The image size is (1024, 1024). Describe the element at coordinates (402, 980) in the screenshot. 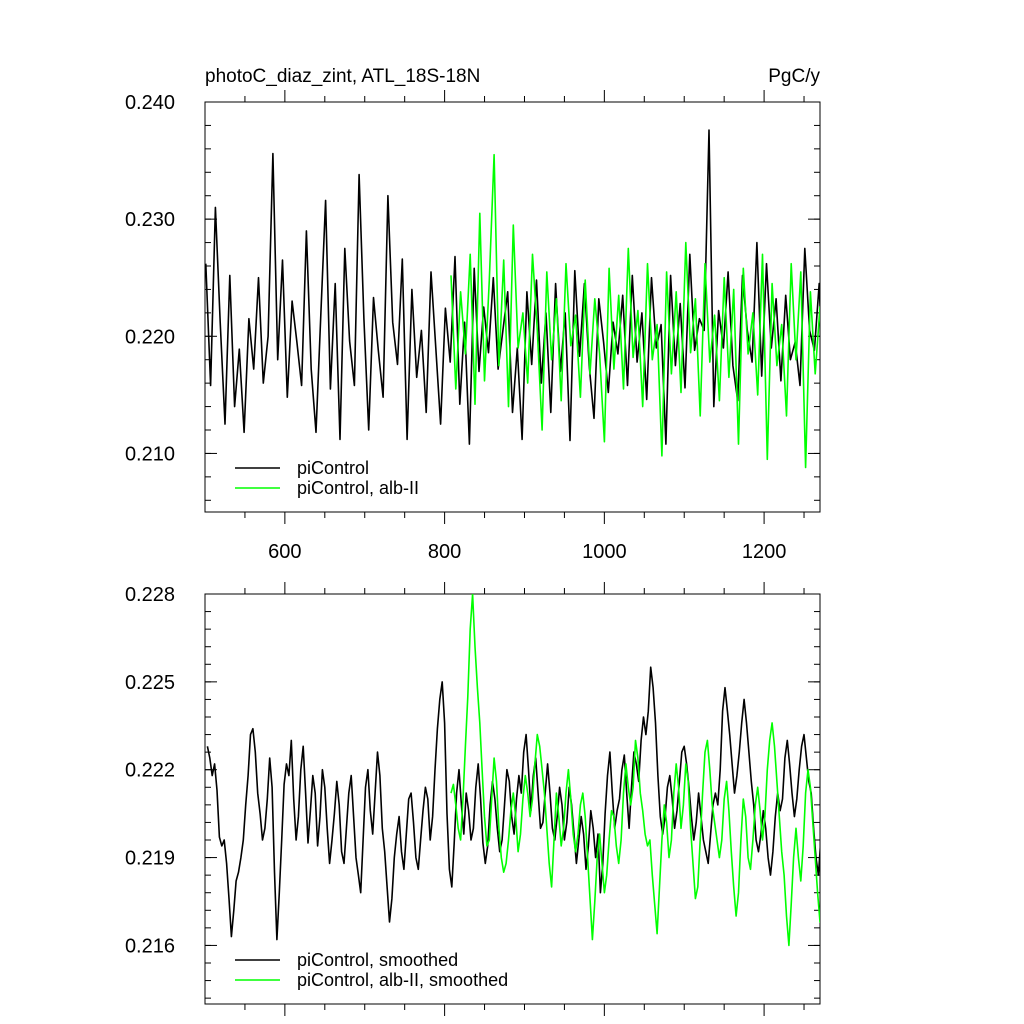

I see `chart2-legend-label-2: piControl, alb-II, smoothed` at that location.